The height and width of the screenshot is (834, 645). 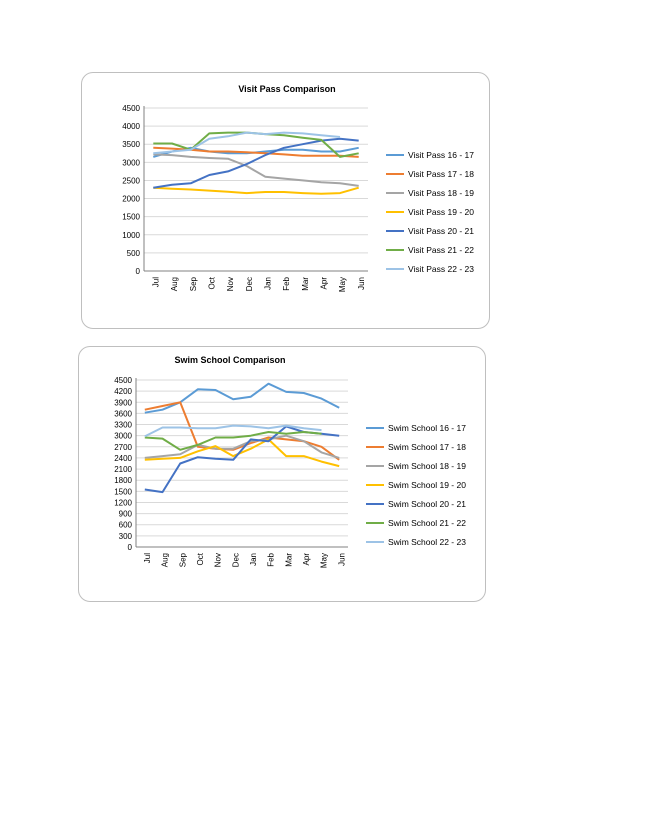 What do you see at coordinates (123, 413) in the screenshot?
I see `y-tick-label: 3600` at bounding box center [123, 413].